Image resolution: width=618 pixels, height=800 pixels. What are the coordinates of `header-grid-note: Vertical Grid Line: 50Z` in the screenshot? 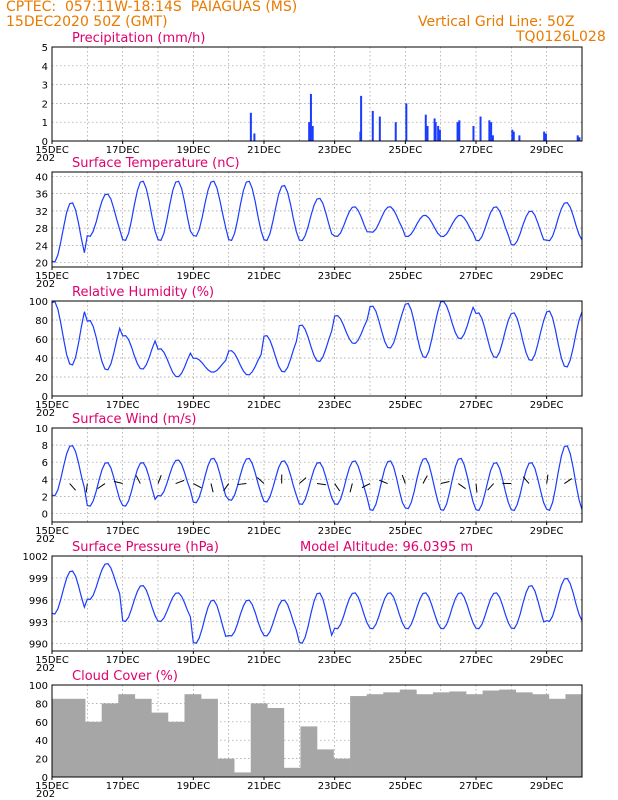 It's located at (496, 22).